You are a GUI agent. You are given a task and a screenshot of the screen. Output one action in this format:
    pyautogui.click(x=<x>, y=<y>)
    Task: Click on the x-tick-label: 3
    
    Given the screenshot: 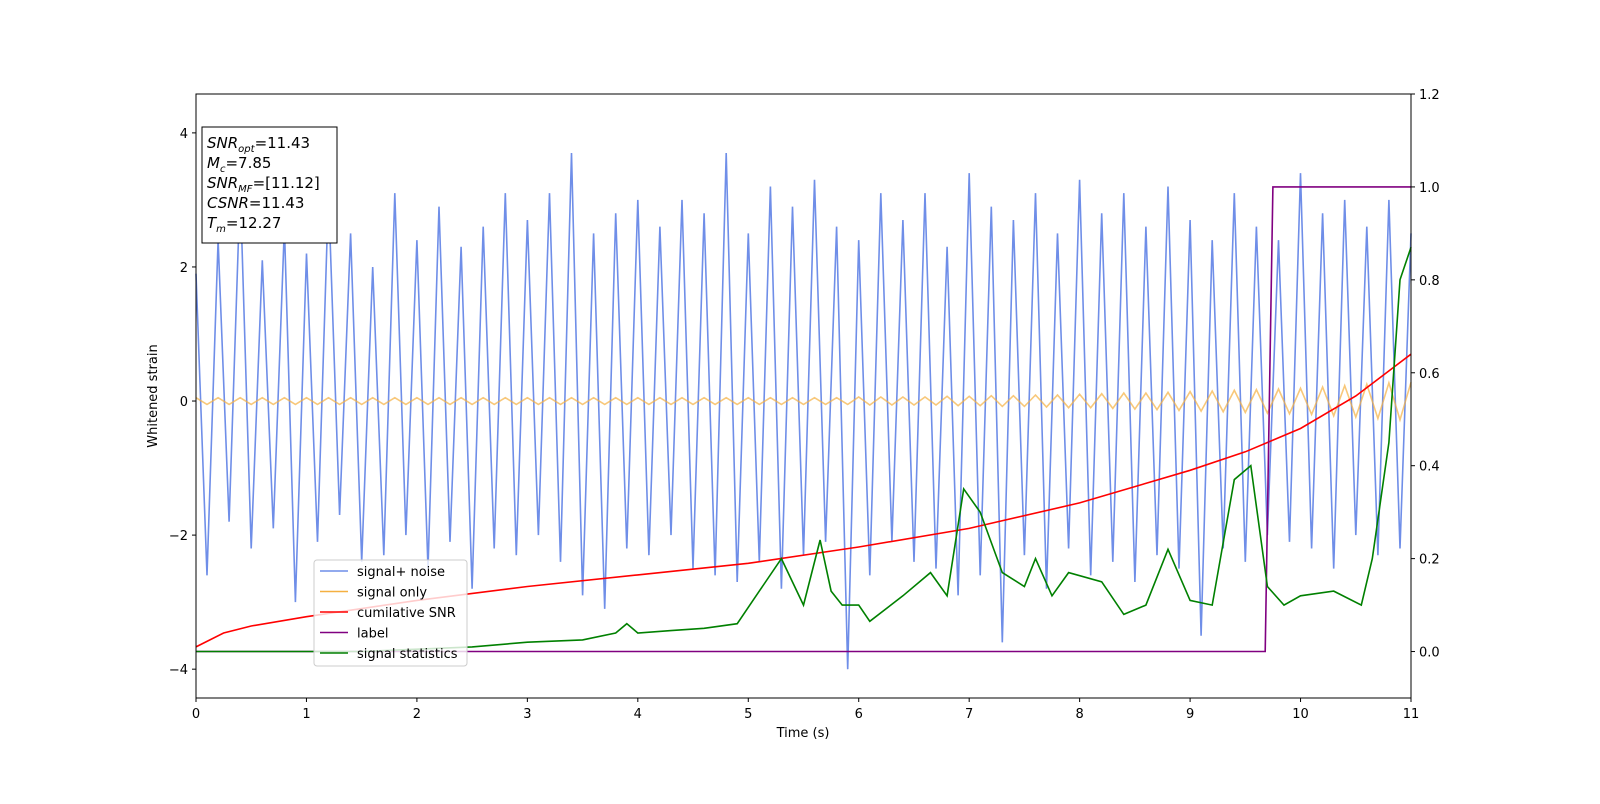 What is the action you would take?
    pyautogui.click(x=527, y=714)
    